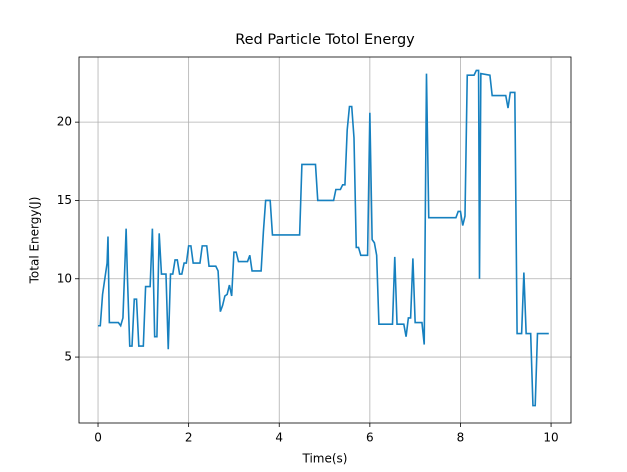 The height and width of the screenshot is (472, 627). I want to click on y-tick-label: 20, so click(64, 122).